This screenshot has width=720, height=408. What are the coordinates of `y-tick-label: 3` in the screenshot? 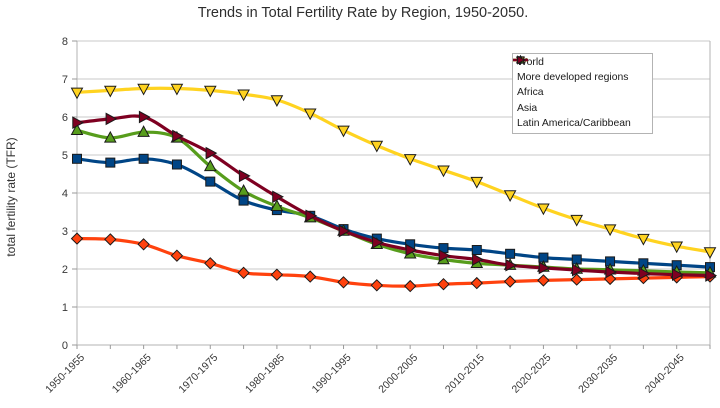 It's located at (65, 232).